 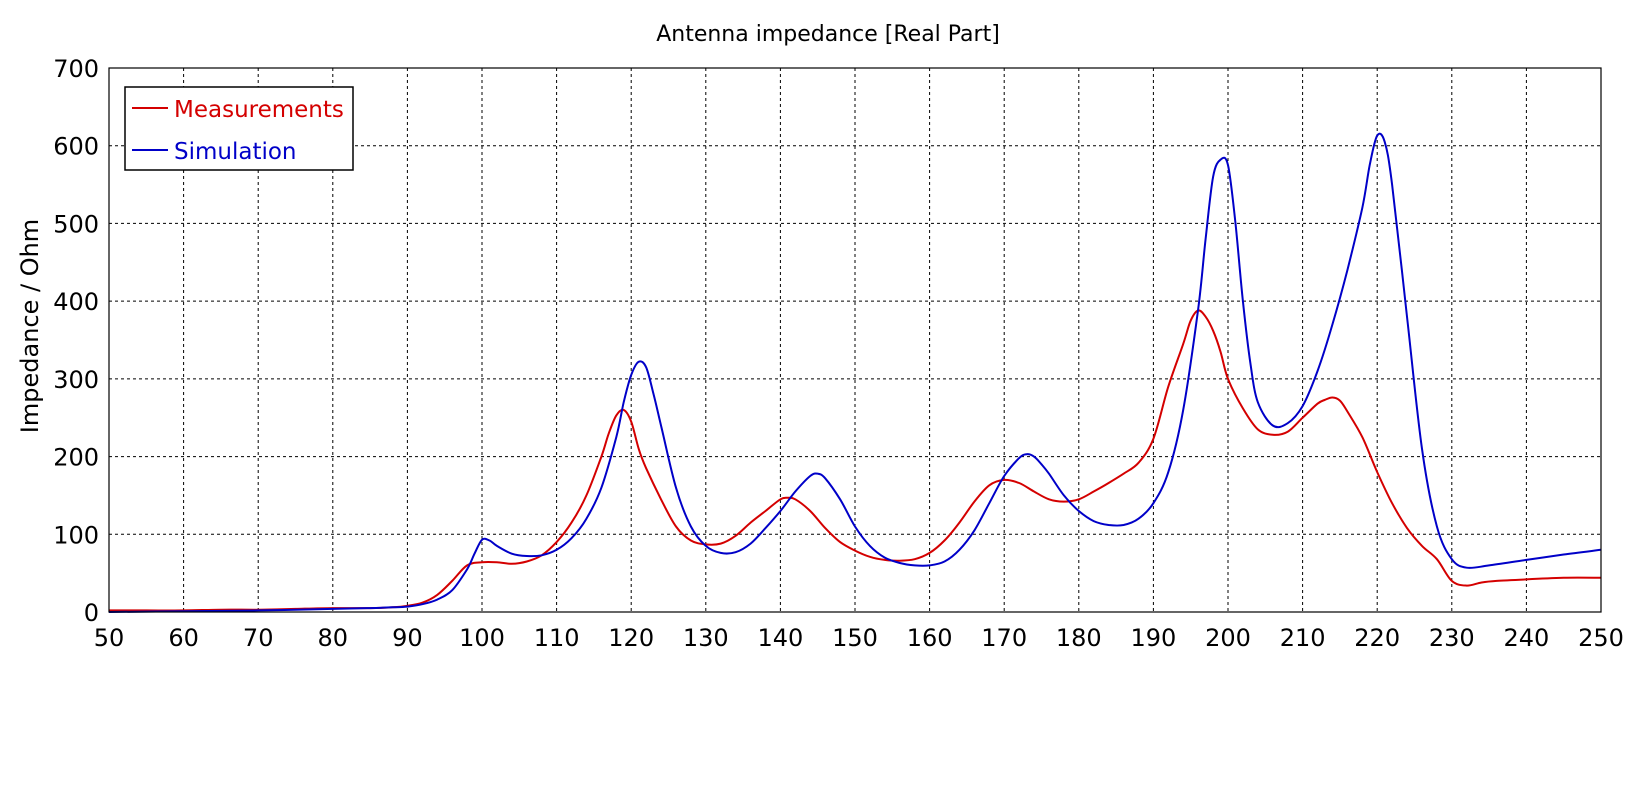 What do you see at coordinates (828, 34) in the screenshot?
I see `chart-title: Antenna impedance [Real Part]` at bounding box center [828, 34].